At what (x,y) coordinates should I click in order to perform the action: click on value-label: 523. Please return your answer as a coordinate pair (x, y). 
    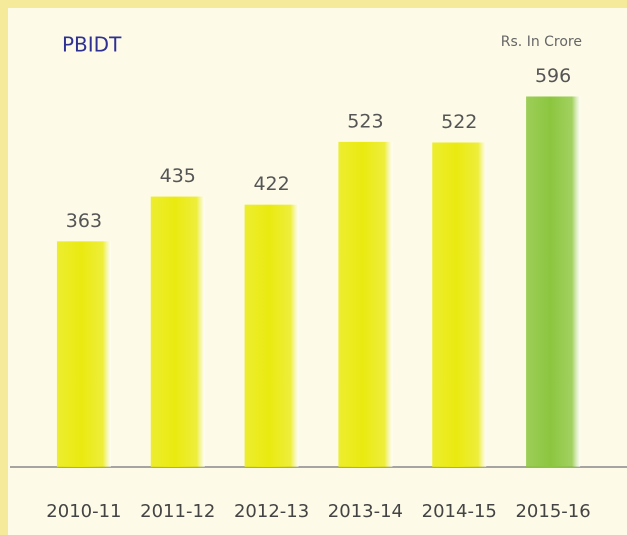
    Looking at the image, I should click on (365, 121).